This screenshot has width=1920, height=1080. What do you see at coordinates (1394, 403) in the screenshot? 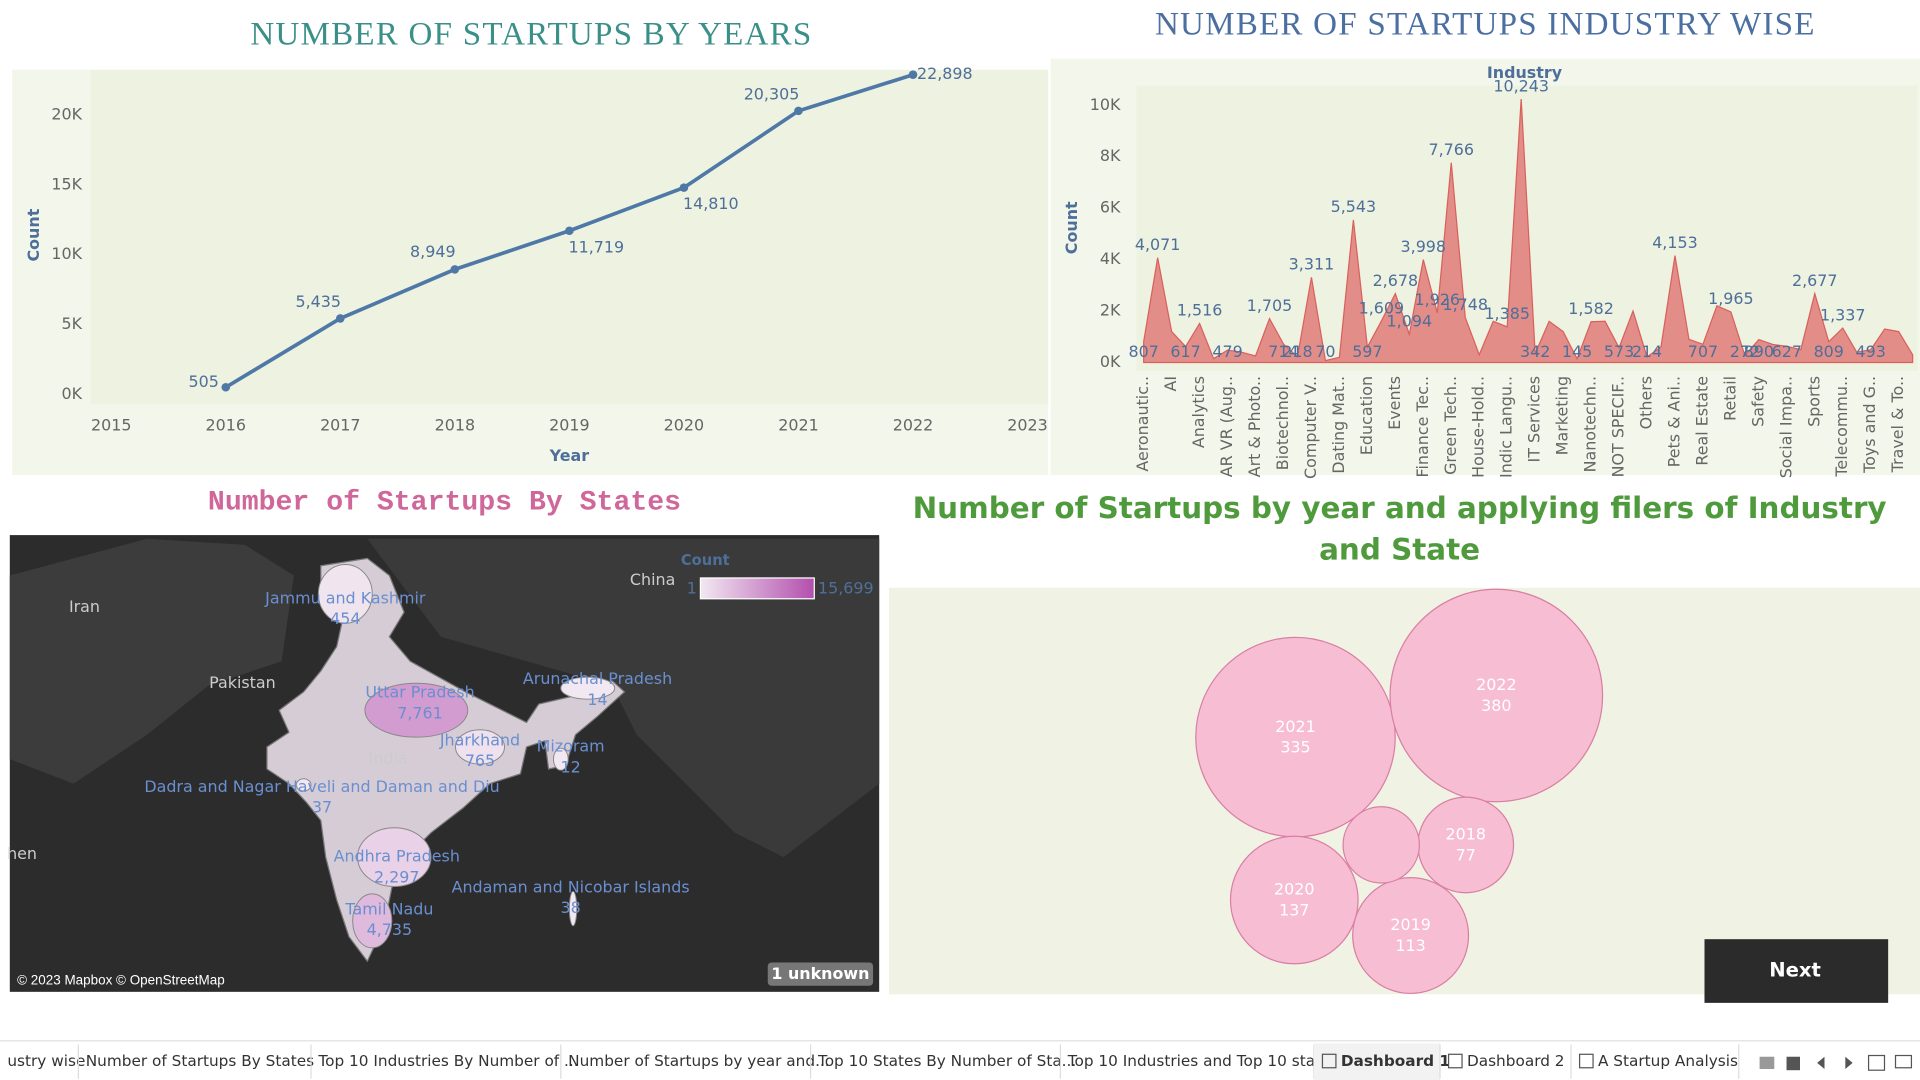
I see `x-tick-label: Events` at bounding box center [1394, 403].